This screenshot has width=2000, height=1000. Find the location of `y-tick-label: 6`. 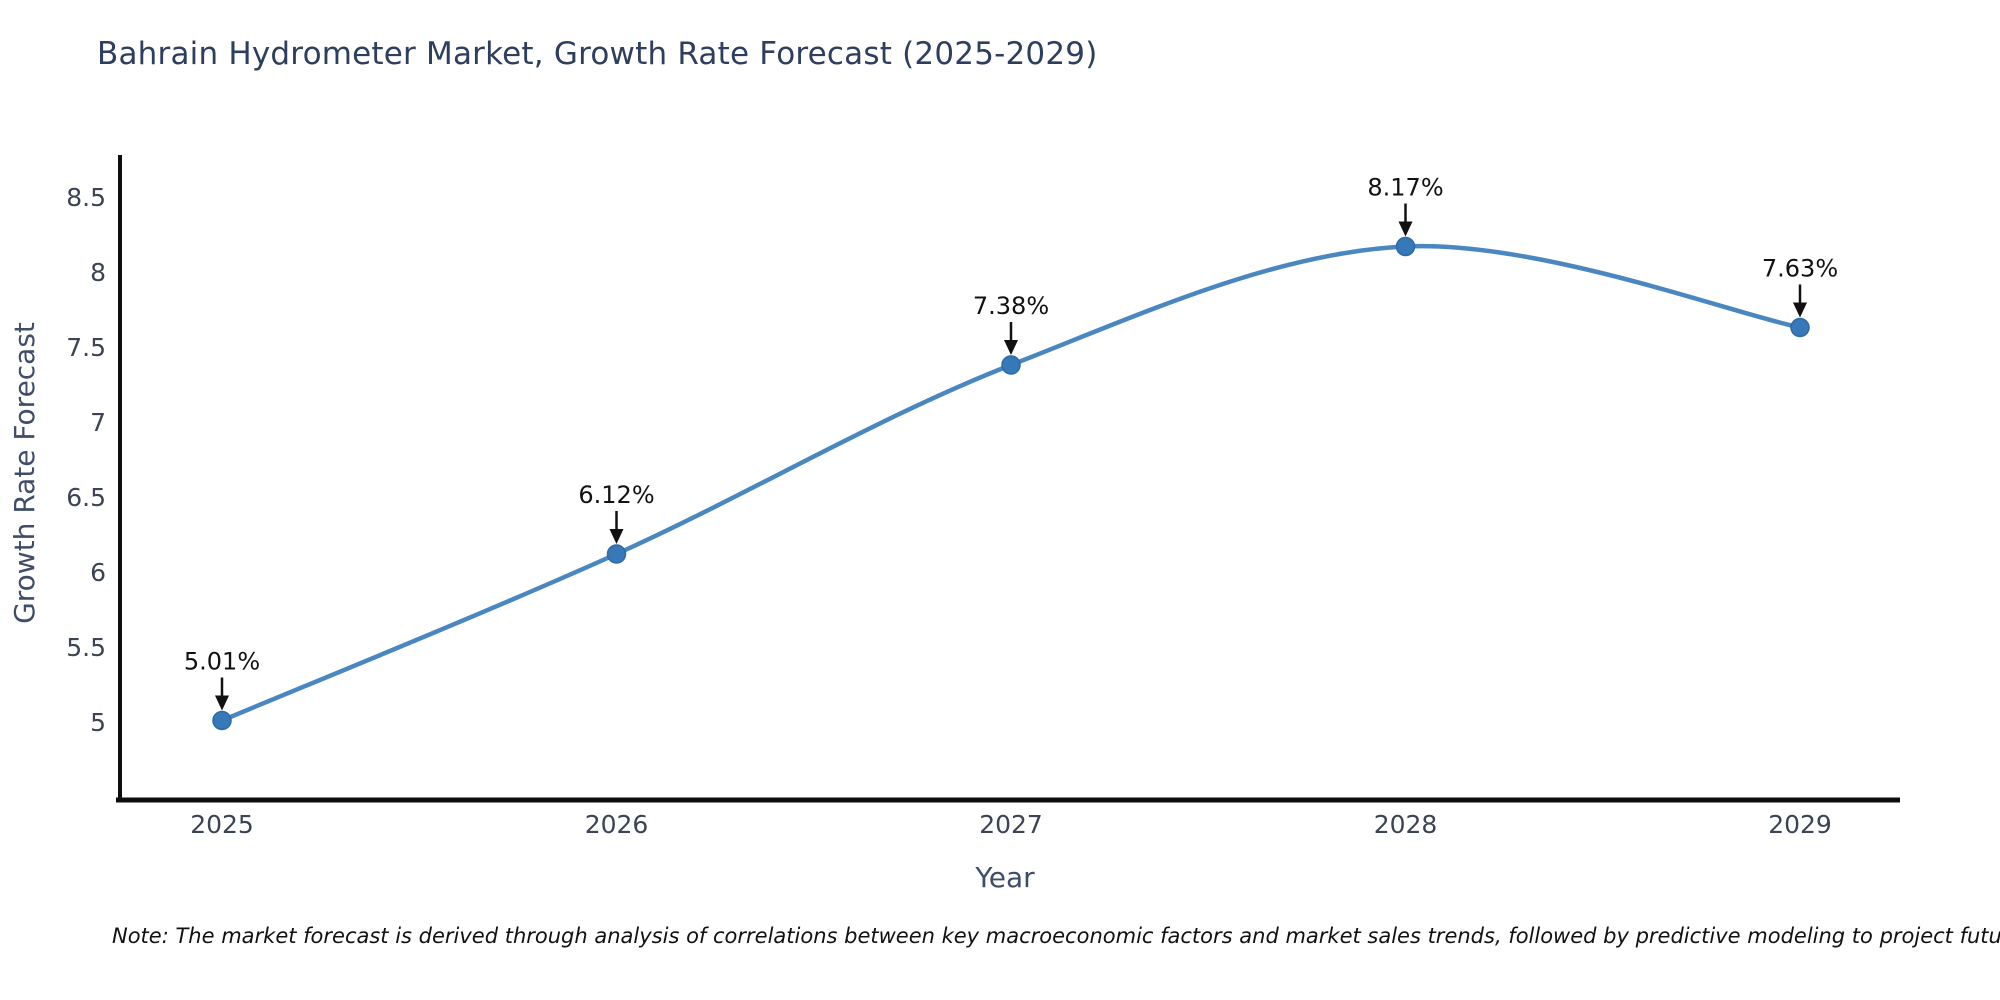

y-tick-label: 6 is located at coordinates (98, 572).